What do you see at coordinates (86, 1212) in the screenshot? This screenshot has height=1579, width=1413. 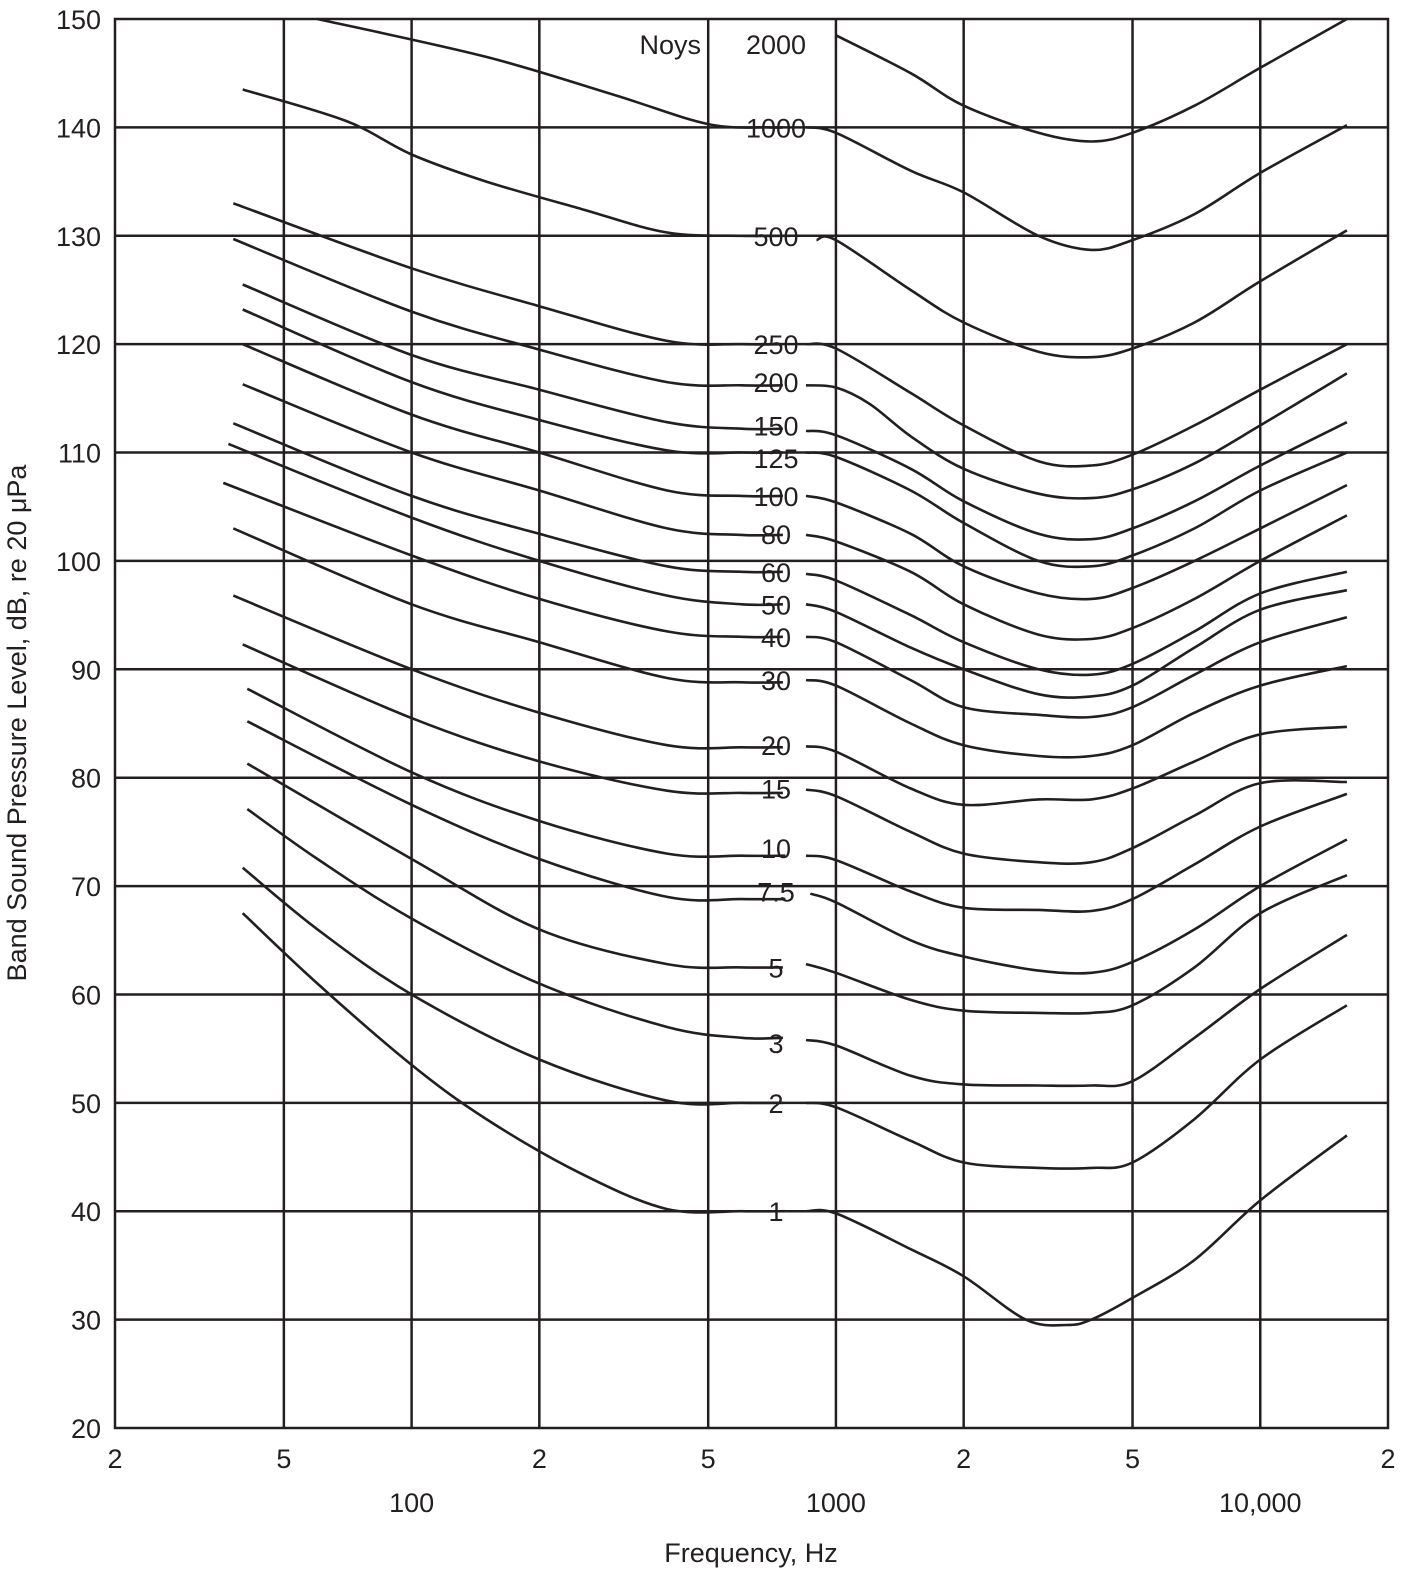 I see `y-tick-label: 40` at bounding box center [86, 1212].